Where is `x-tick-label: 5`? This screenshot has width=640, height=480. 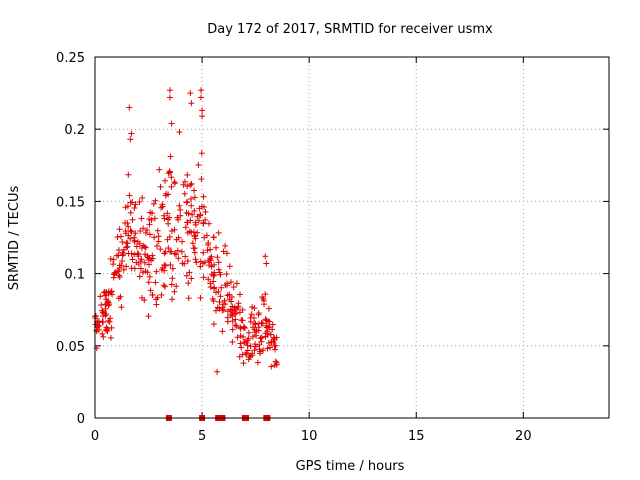 x-tick-label: 5 is located at coordinates (202, 436).